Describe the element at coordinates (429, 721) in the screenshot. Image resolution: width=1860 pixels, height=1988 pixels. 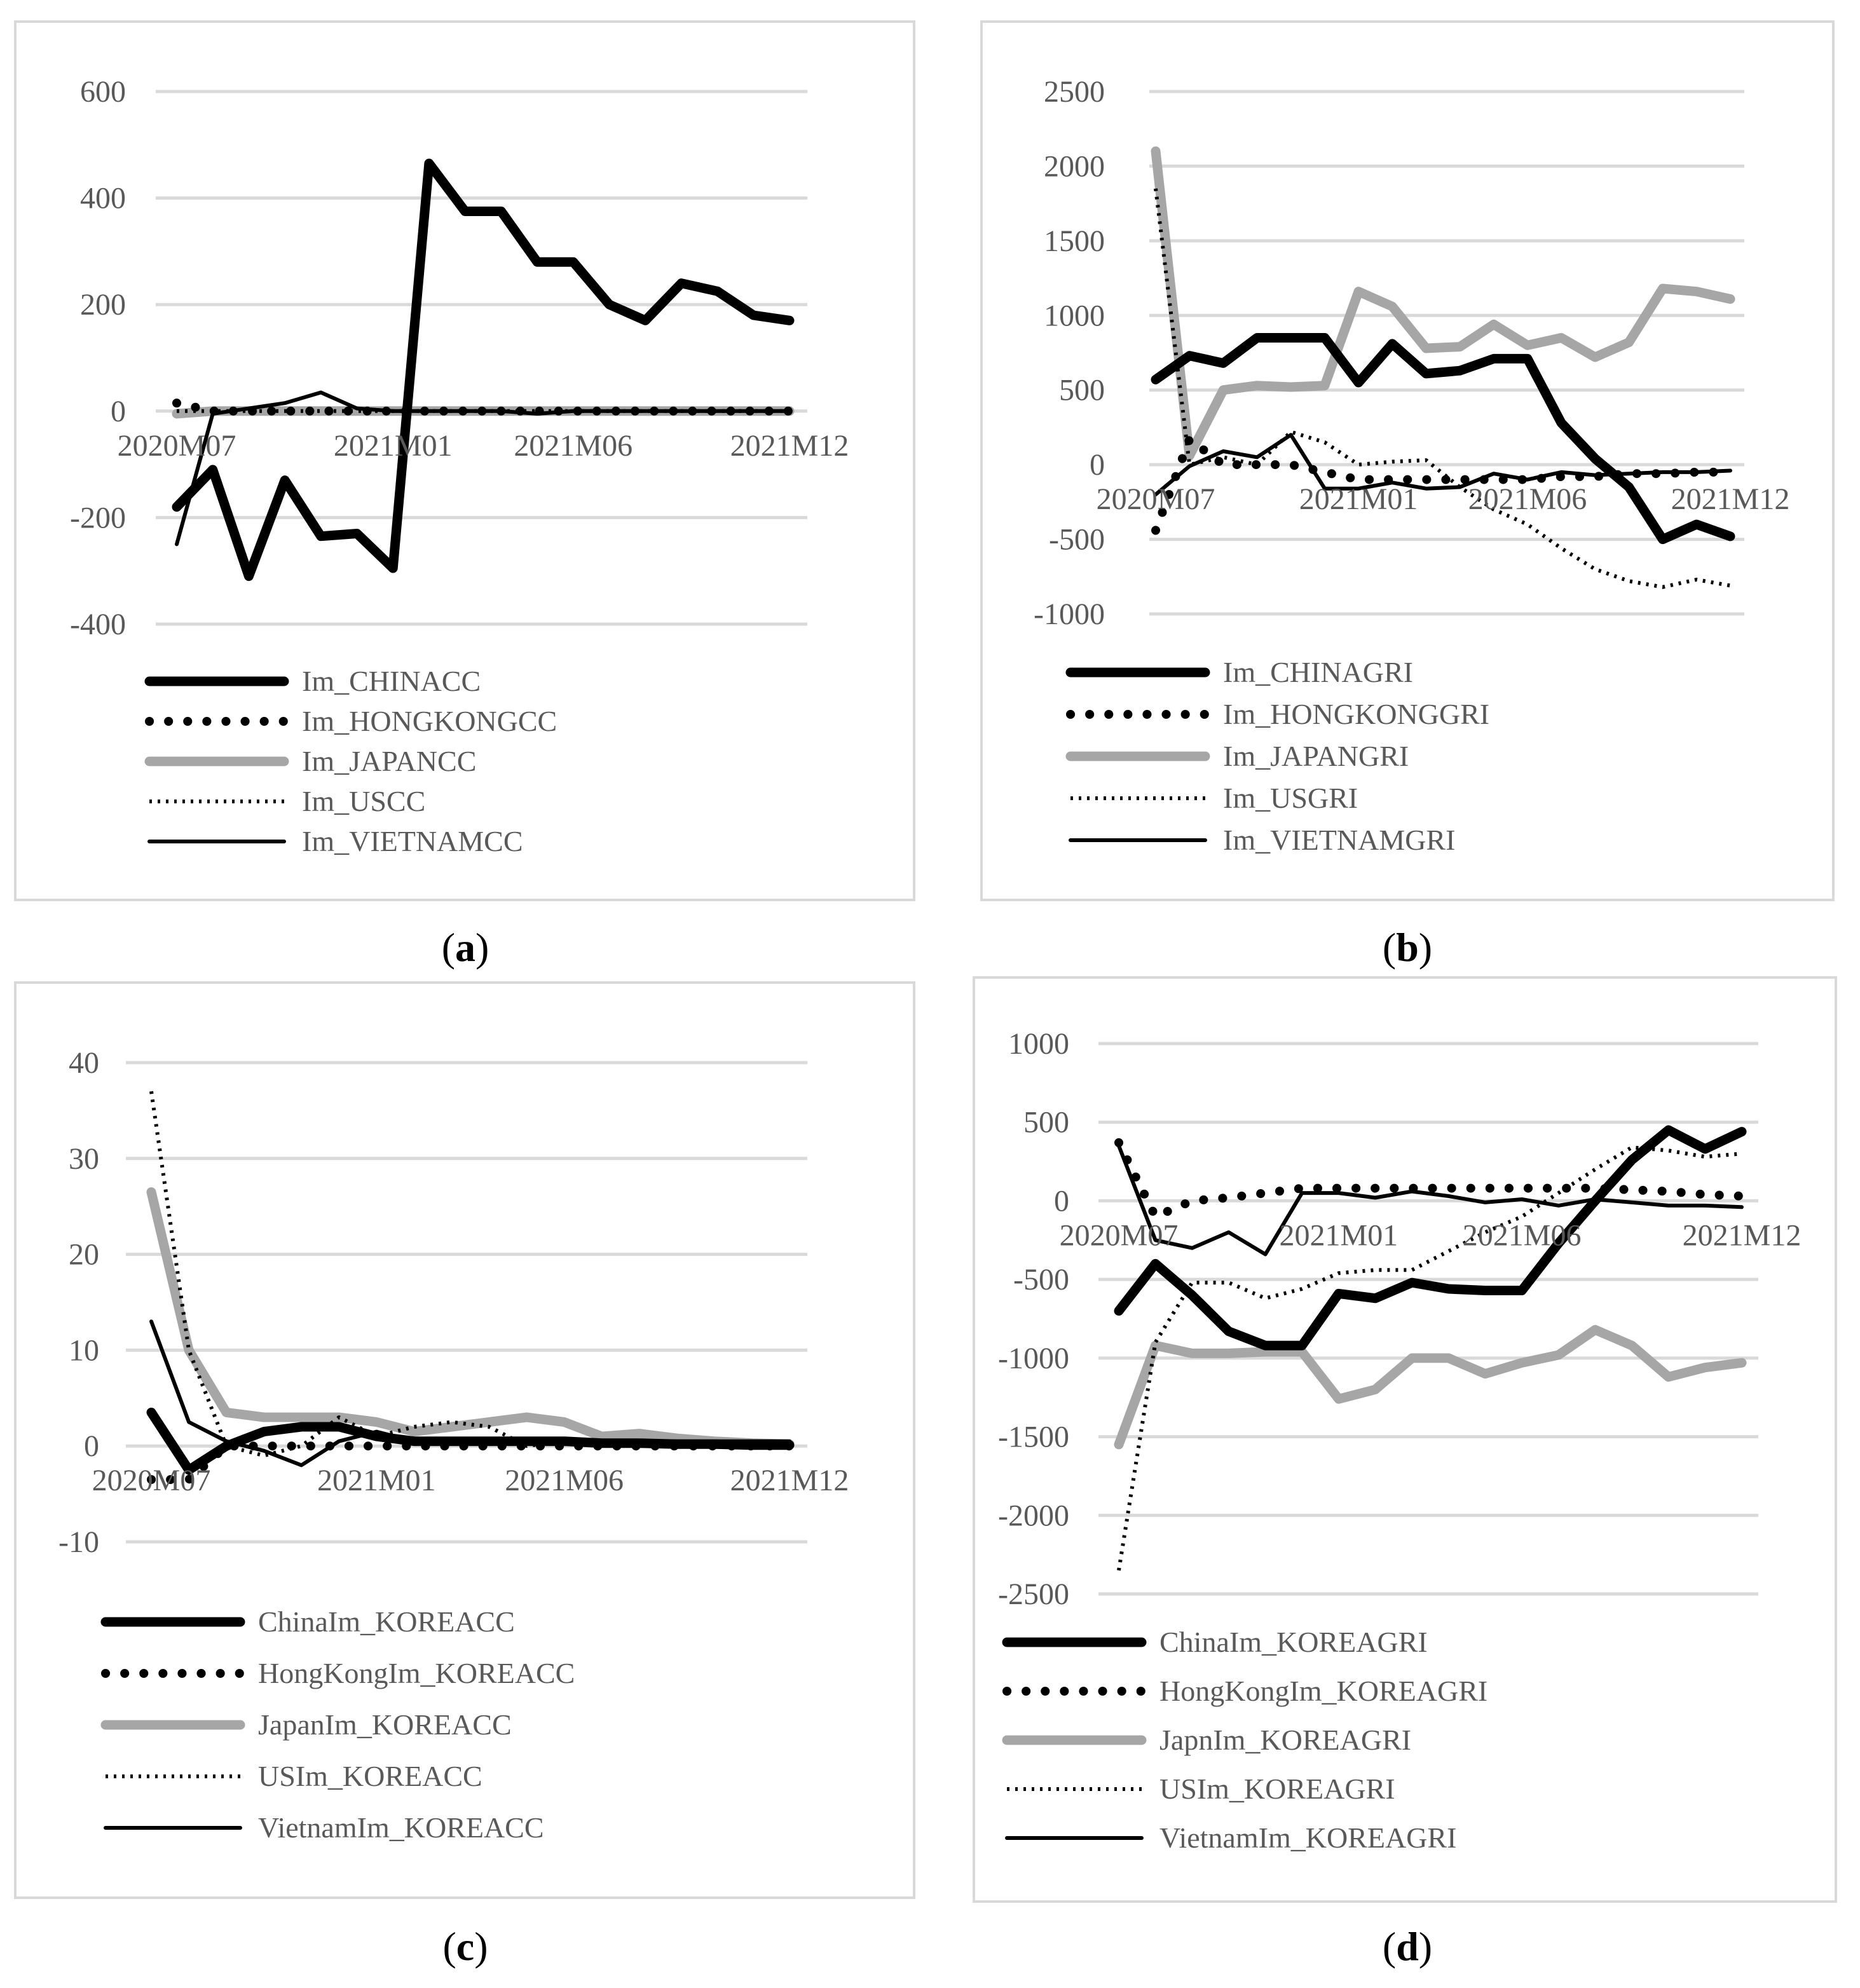
I see `legend-label: Im_HONGKONGCC` at that location.